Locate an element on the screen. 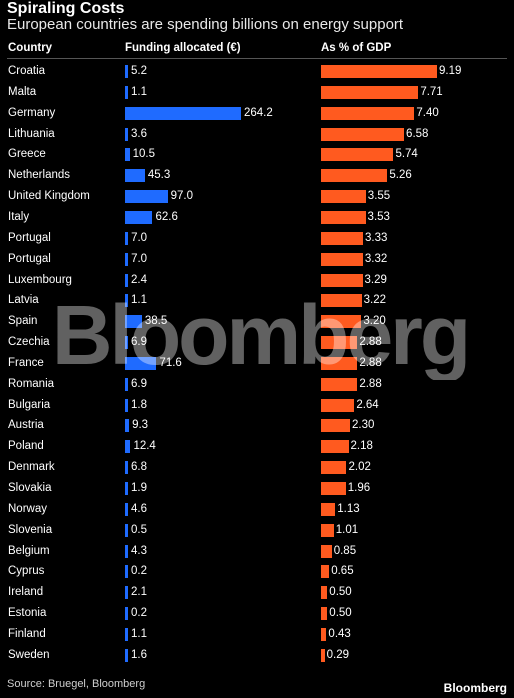 The image size is (514, 698). country-label: Denmark is located at coordinates (31, 467).